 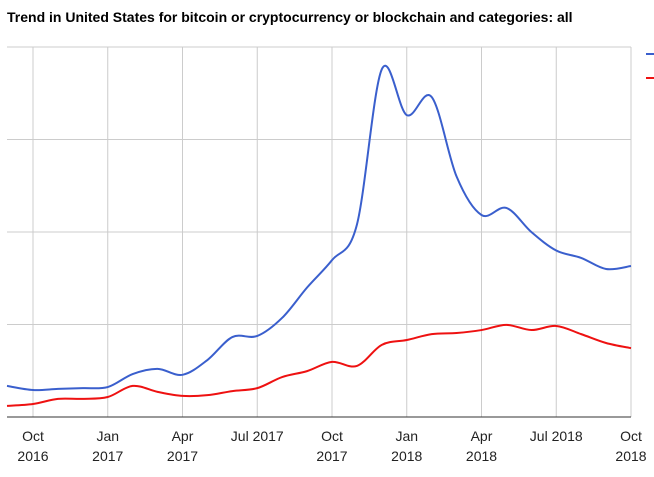 What do you see at coordinates (32, 456) in the screenshot?
I see `x-tick-label: 2016` at bounding box center [32, 456].